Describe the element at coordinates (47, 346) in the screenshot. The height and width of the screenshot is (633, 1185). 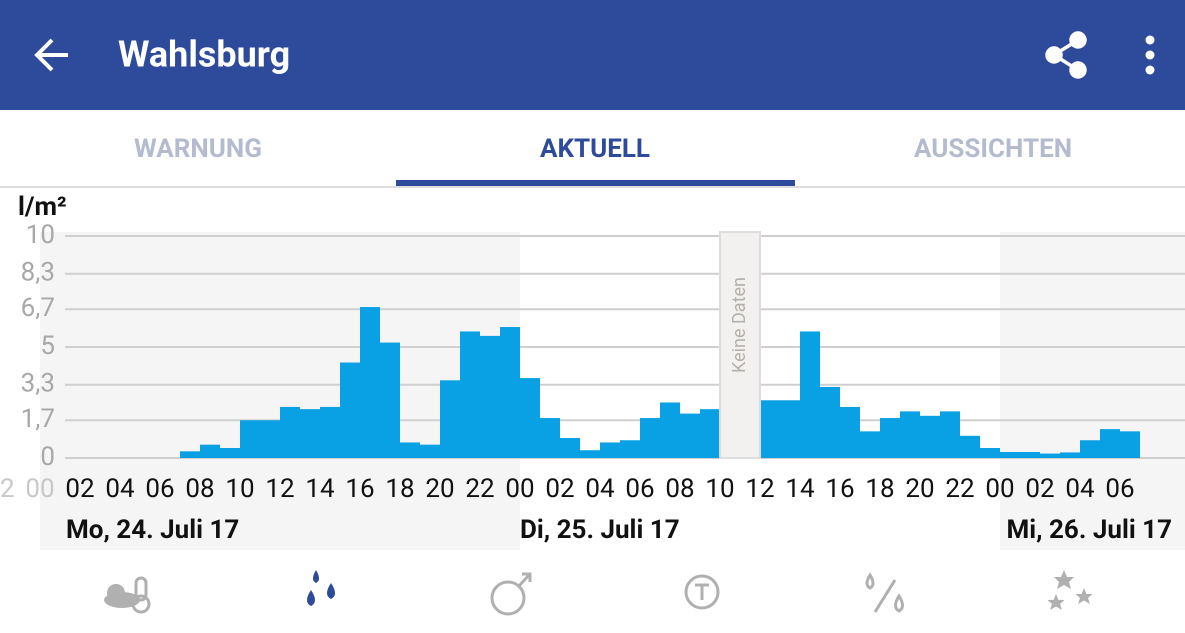
I see `y-tick-label: 5` at that location.